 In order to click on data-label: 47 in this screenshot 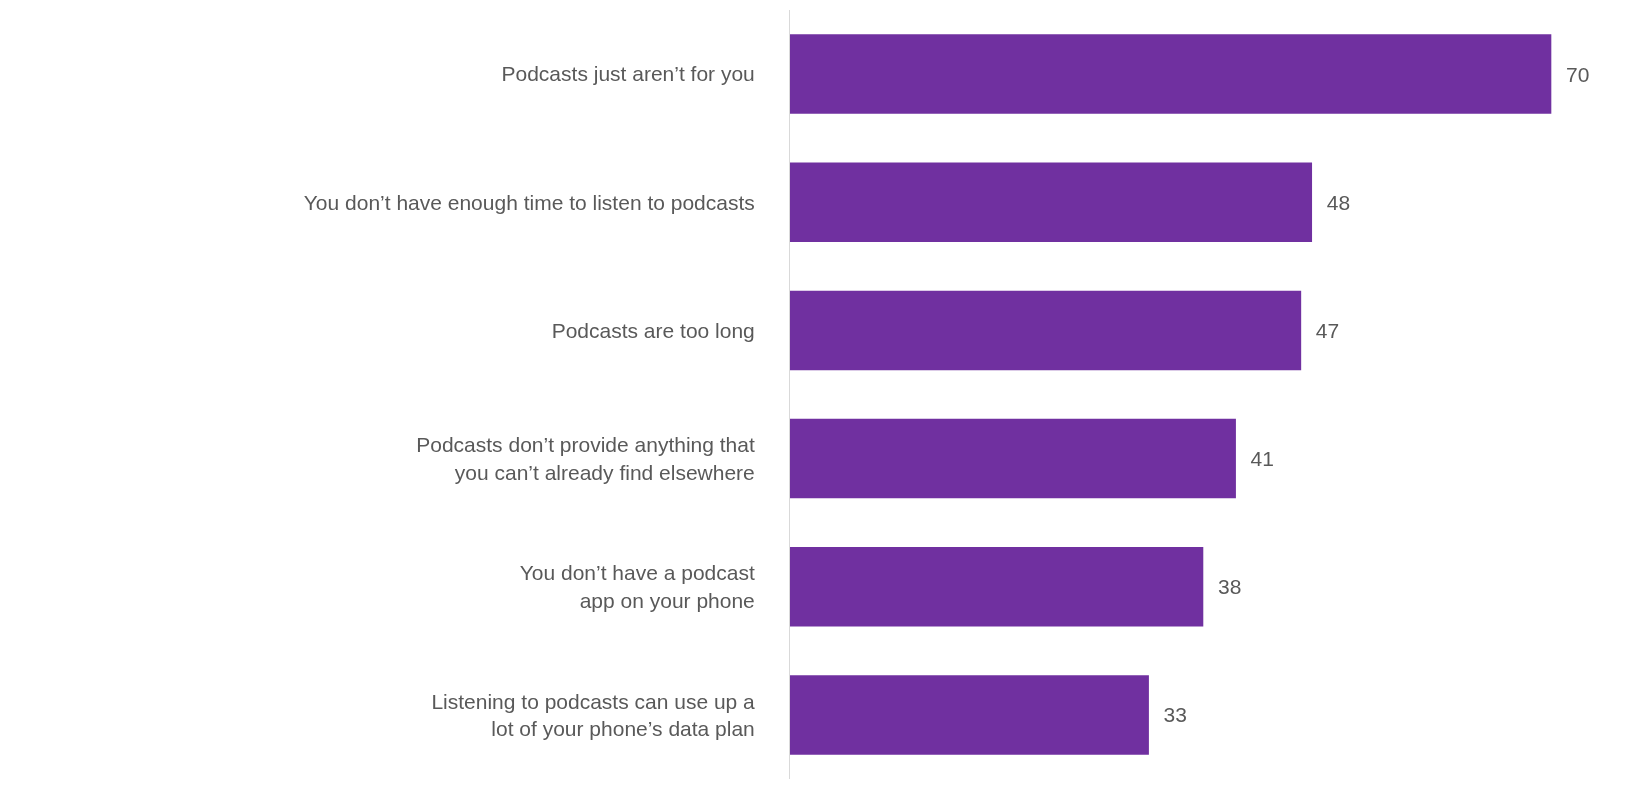, I will do `click(1322, 330)`.